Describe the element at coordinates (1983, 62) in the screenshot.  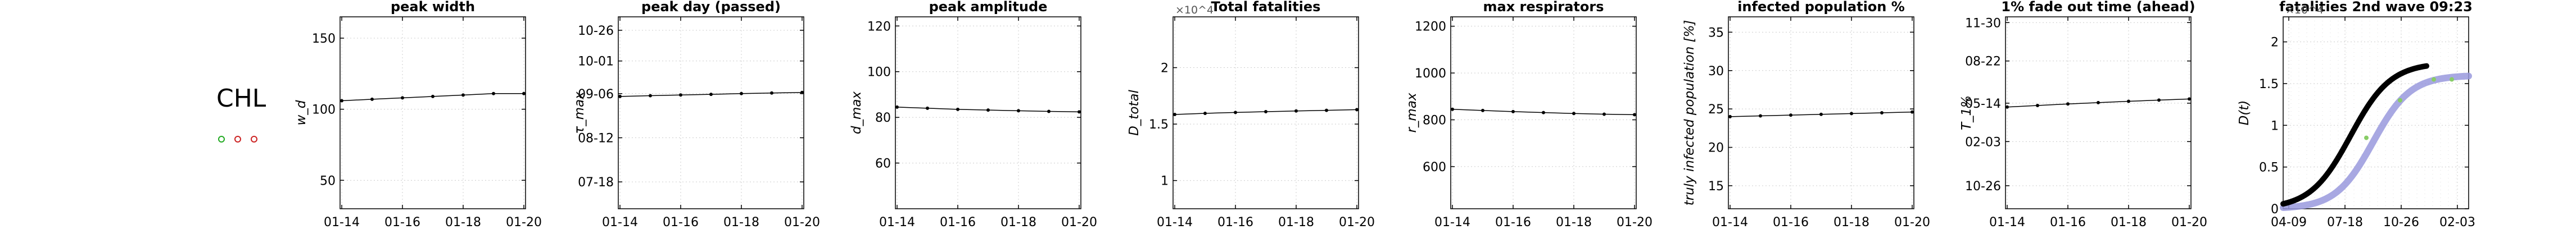
I see `y-tick-label: 08-22` at that location.